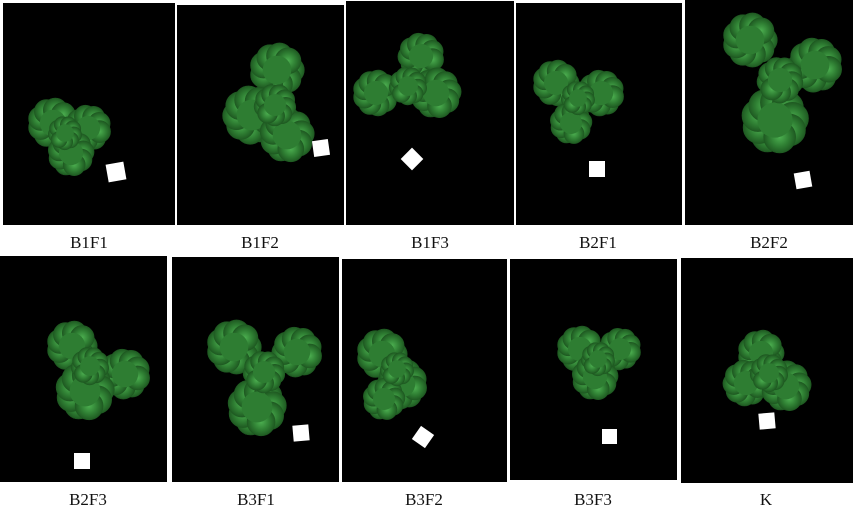 This screenshot has height=517, width=857. I want to click on caption-b1f3: B1F3, so click(430, 242).